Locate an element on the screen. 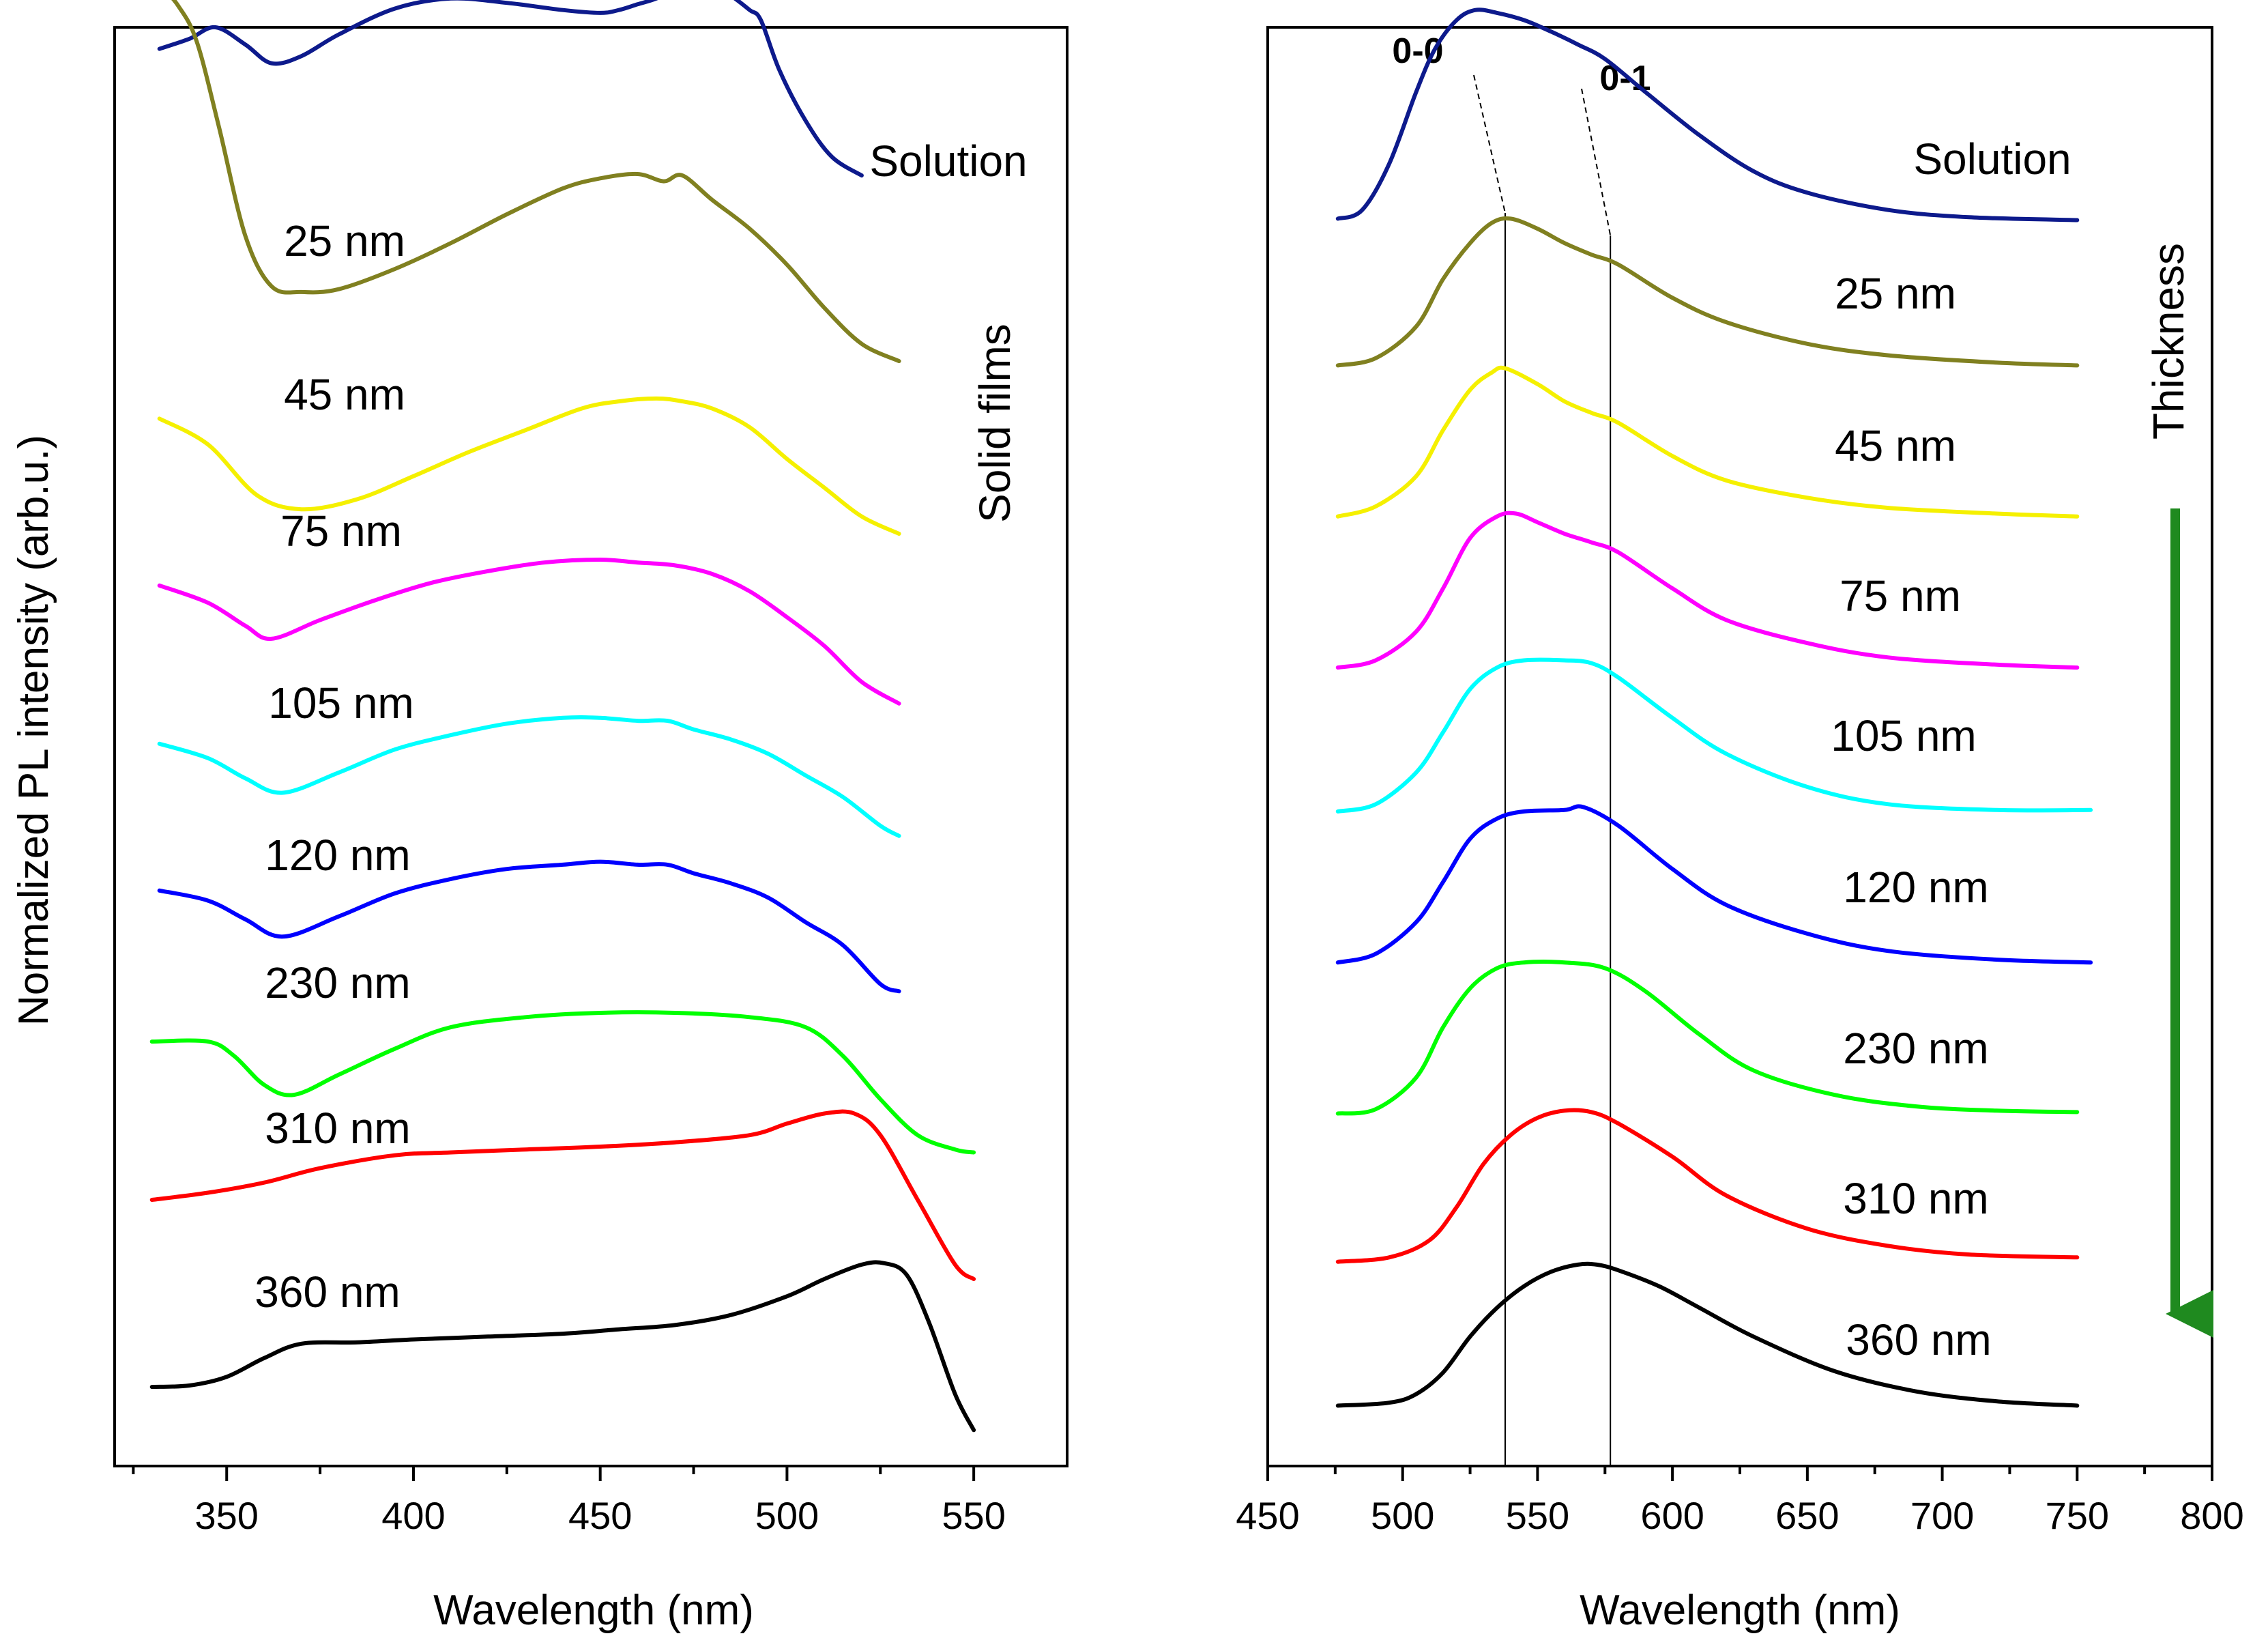  left-curve-solution is located at coordinates (511, 89).